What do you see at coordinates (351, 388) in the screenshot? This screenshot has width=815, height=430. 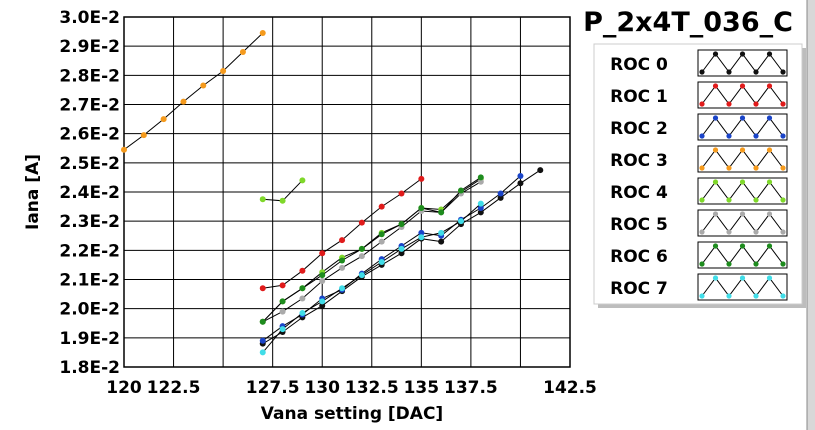 I see `x-tick-labels: 120 122.5 127.5 130 132.5 135 137.5 142.5` at bounding box center [351, 388].